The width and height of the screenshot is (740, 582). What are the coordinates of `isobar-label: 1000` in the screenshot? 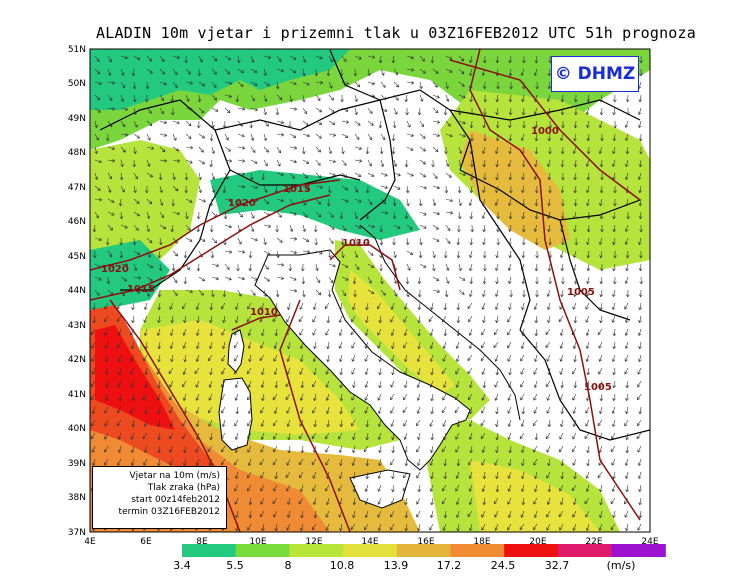 It's located at (545, 131).